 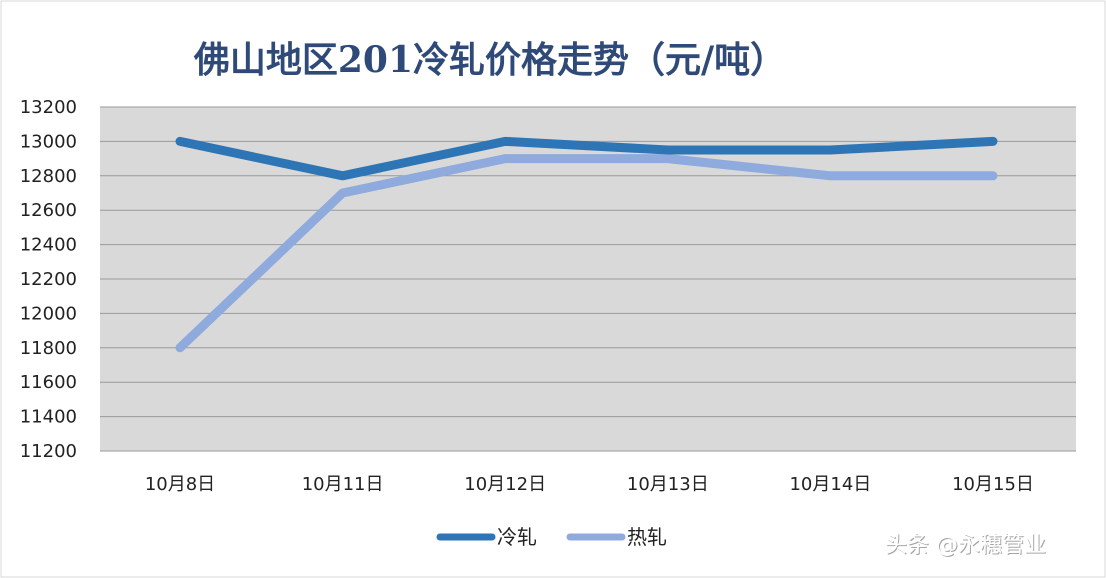 I want to click on series-line-cold-rolled, so click(x=586, y=158).